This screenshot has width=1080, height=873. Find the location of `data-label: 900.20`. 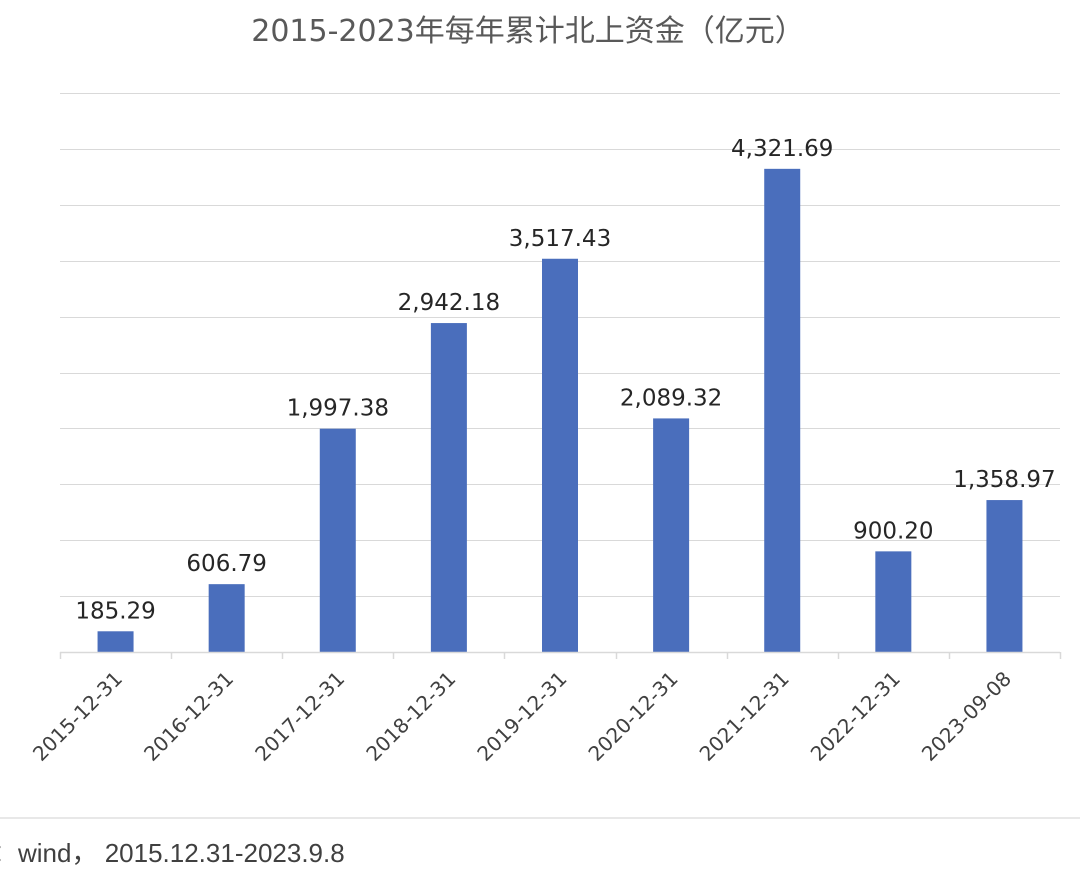

data-label: 900.20 is located at coordinates (893, 531).